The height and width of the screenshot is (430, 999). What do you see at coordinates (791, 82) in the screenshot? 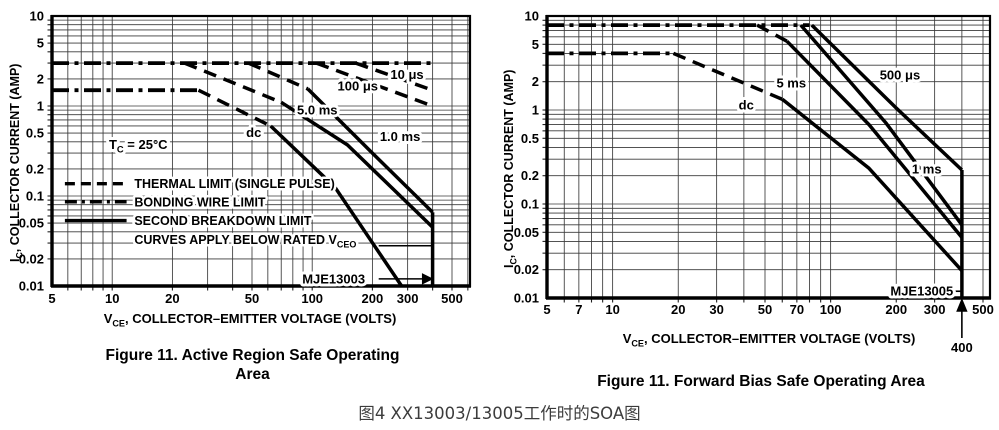
I see `label-5-ms: 5 ms` at bounding box center [791, 82].